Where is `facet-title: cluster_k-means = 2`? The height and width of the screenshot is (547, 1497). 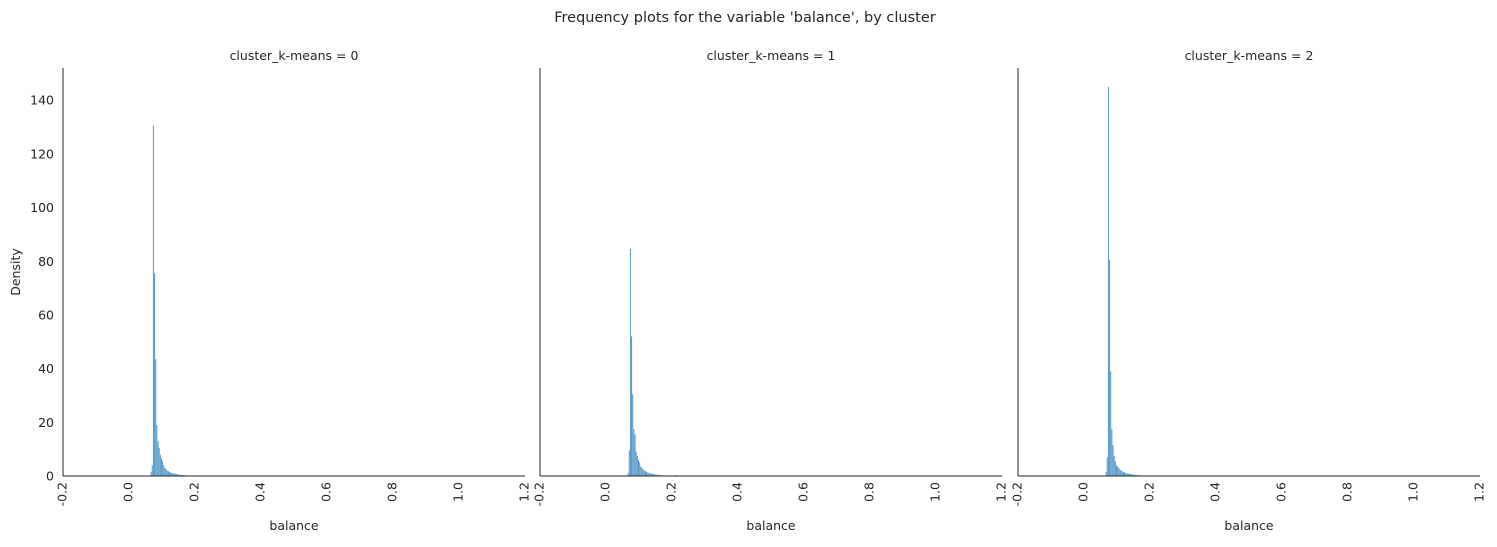
facet-title: cluster_k-means = 2 is located at coordinates (1249, 55).